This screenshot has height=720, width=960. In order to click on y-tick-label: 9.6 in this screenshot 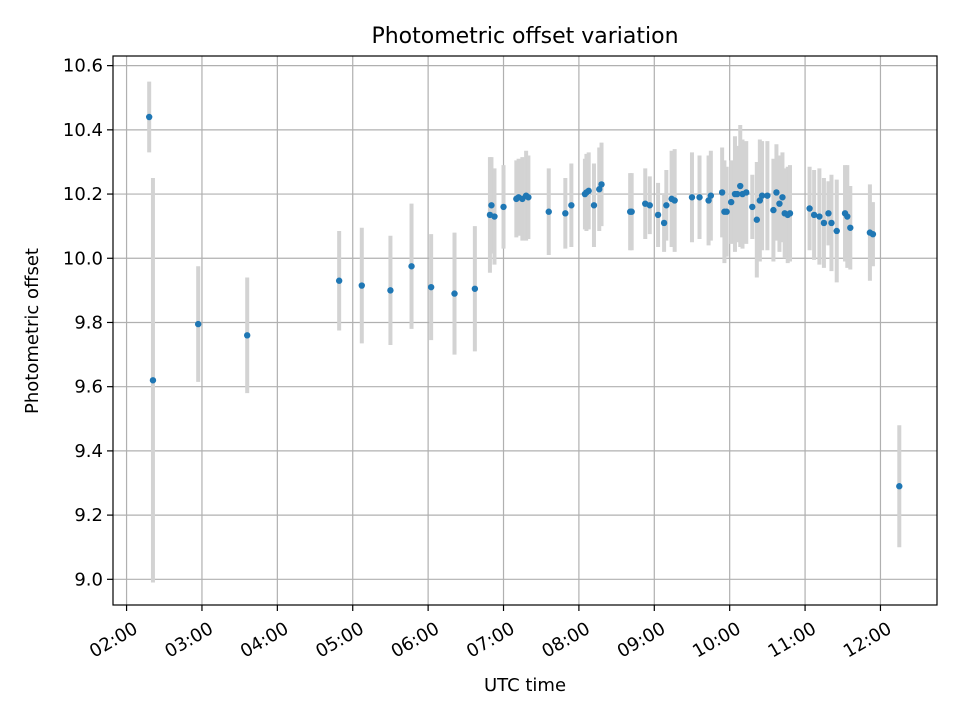, I will do `click(88, 387)`.